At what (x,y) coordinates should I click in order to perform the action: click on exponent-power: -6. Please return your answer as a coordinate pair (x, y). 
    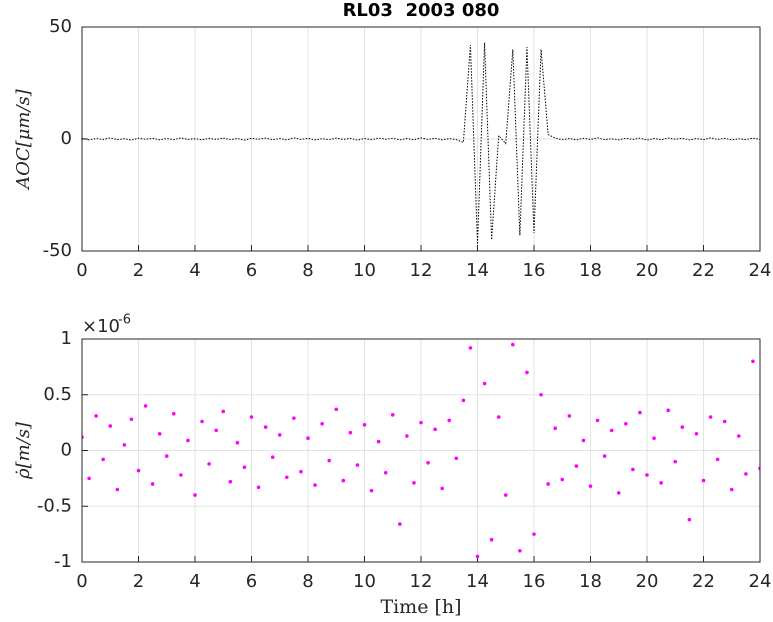
    Looking at the image, I should click on (124, 320).